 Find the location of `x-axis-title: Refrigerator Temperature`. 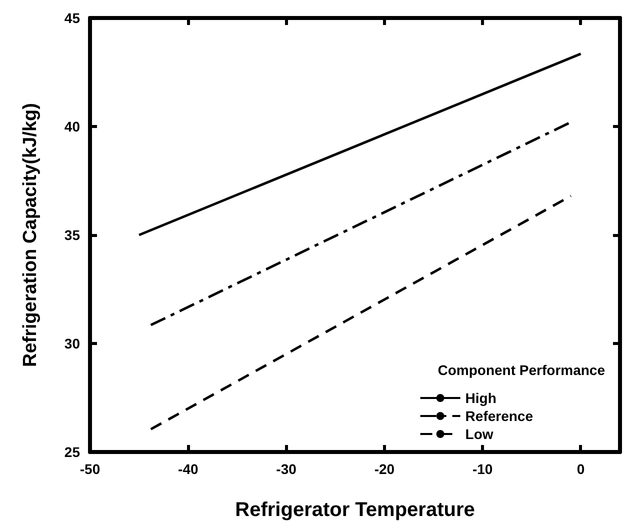

x-axis-title: Refrigerator Temperature is located at coordinates (355, 510).